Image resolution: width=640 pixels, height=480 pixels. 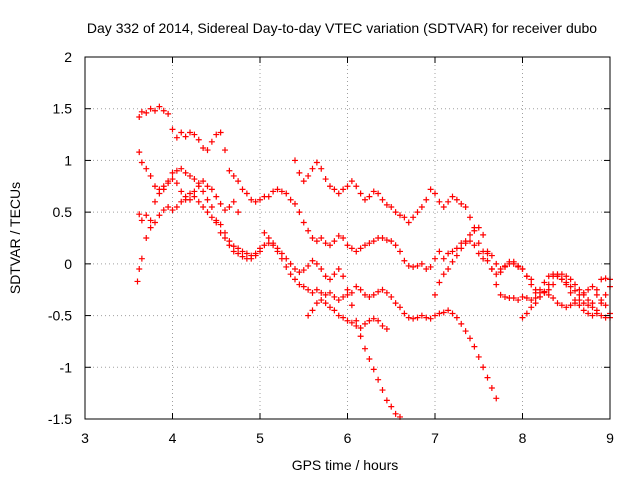 What do you see at coordinates (610, 438) in the screenshot?
I see `x-tick-label: 9` at bounding box center [610, 438].